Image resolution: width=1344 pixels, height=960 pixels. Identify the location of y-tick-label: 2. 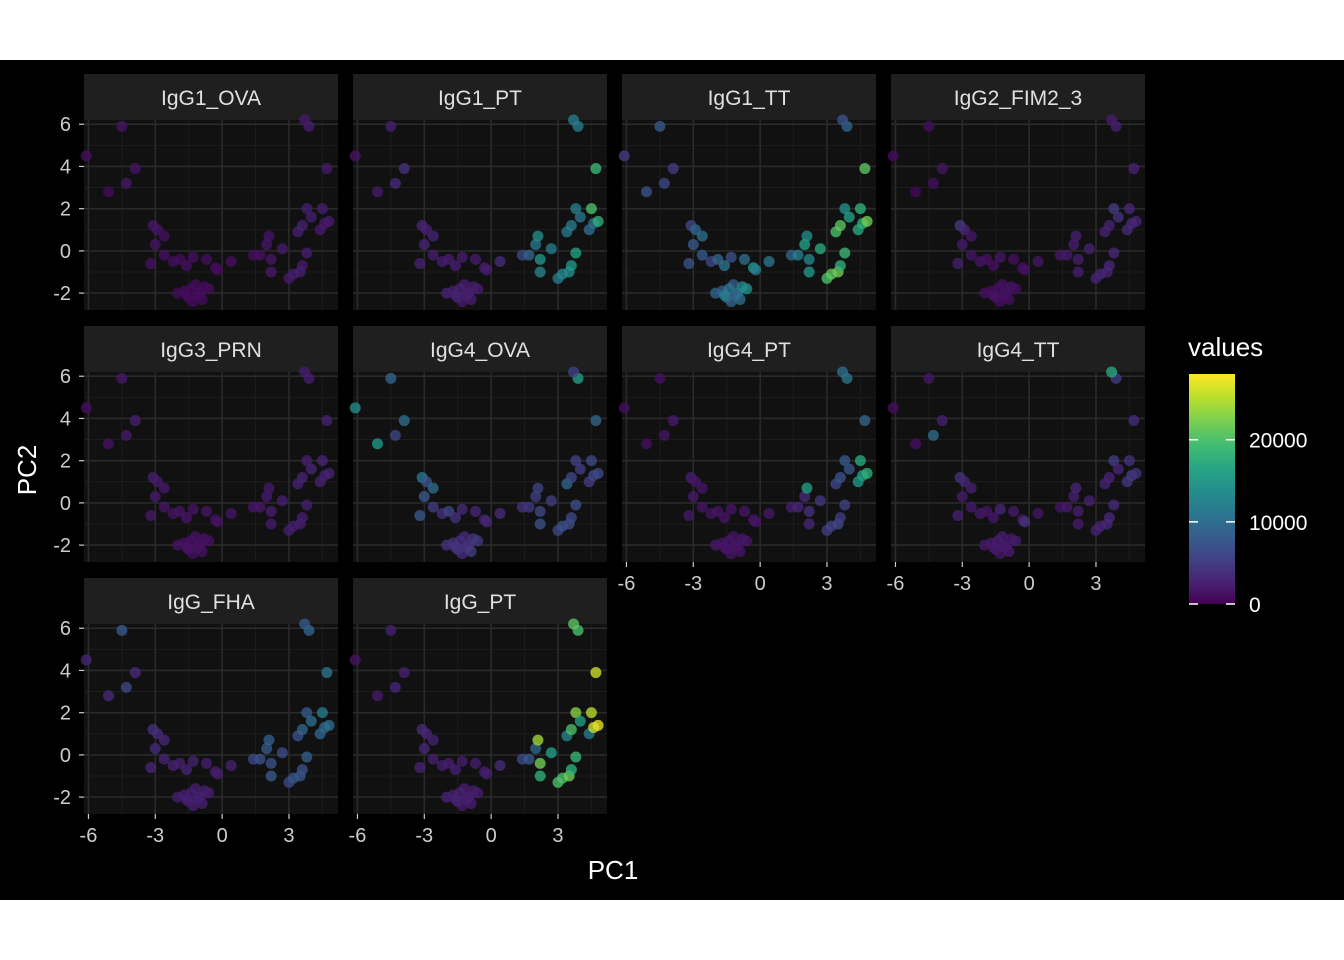
(65, 462).